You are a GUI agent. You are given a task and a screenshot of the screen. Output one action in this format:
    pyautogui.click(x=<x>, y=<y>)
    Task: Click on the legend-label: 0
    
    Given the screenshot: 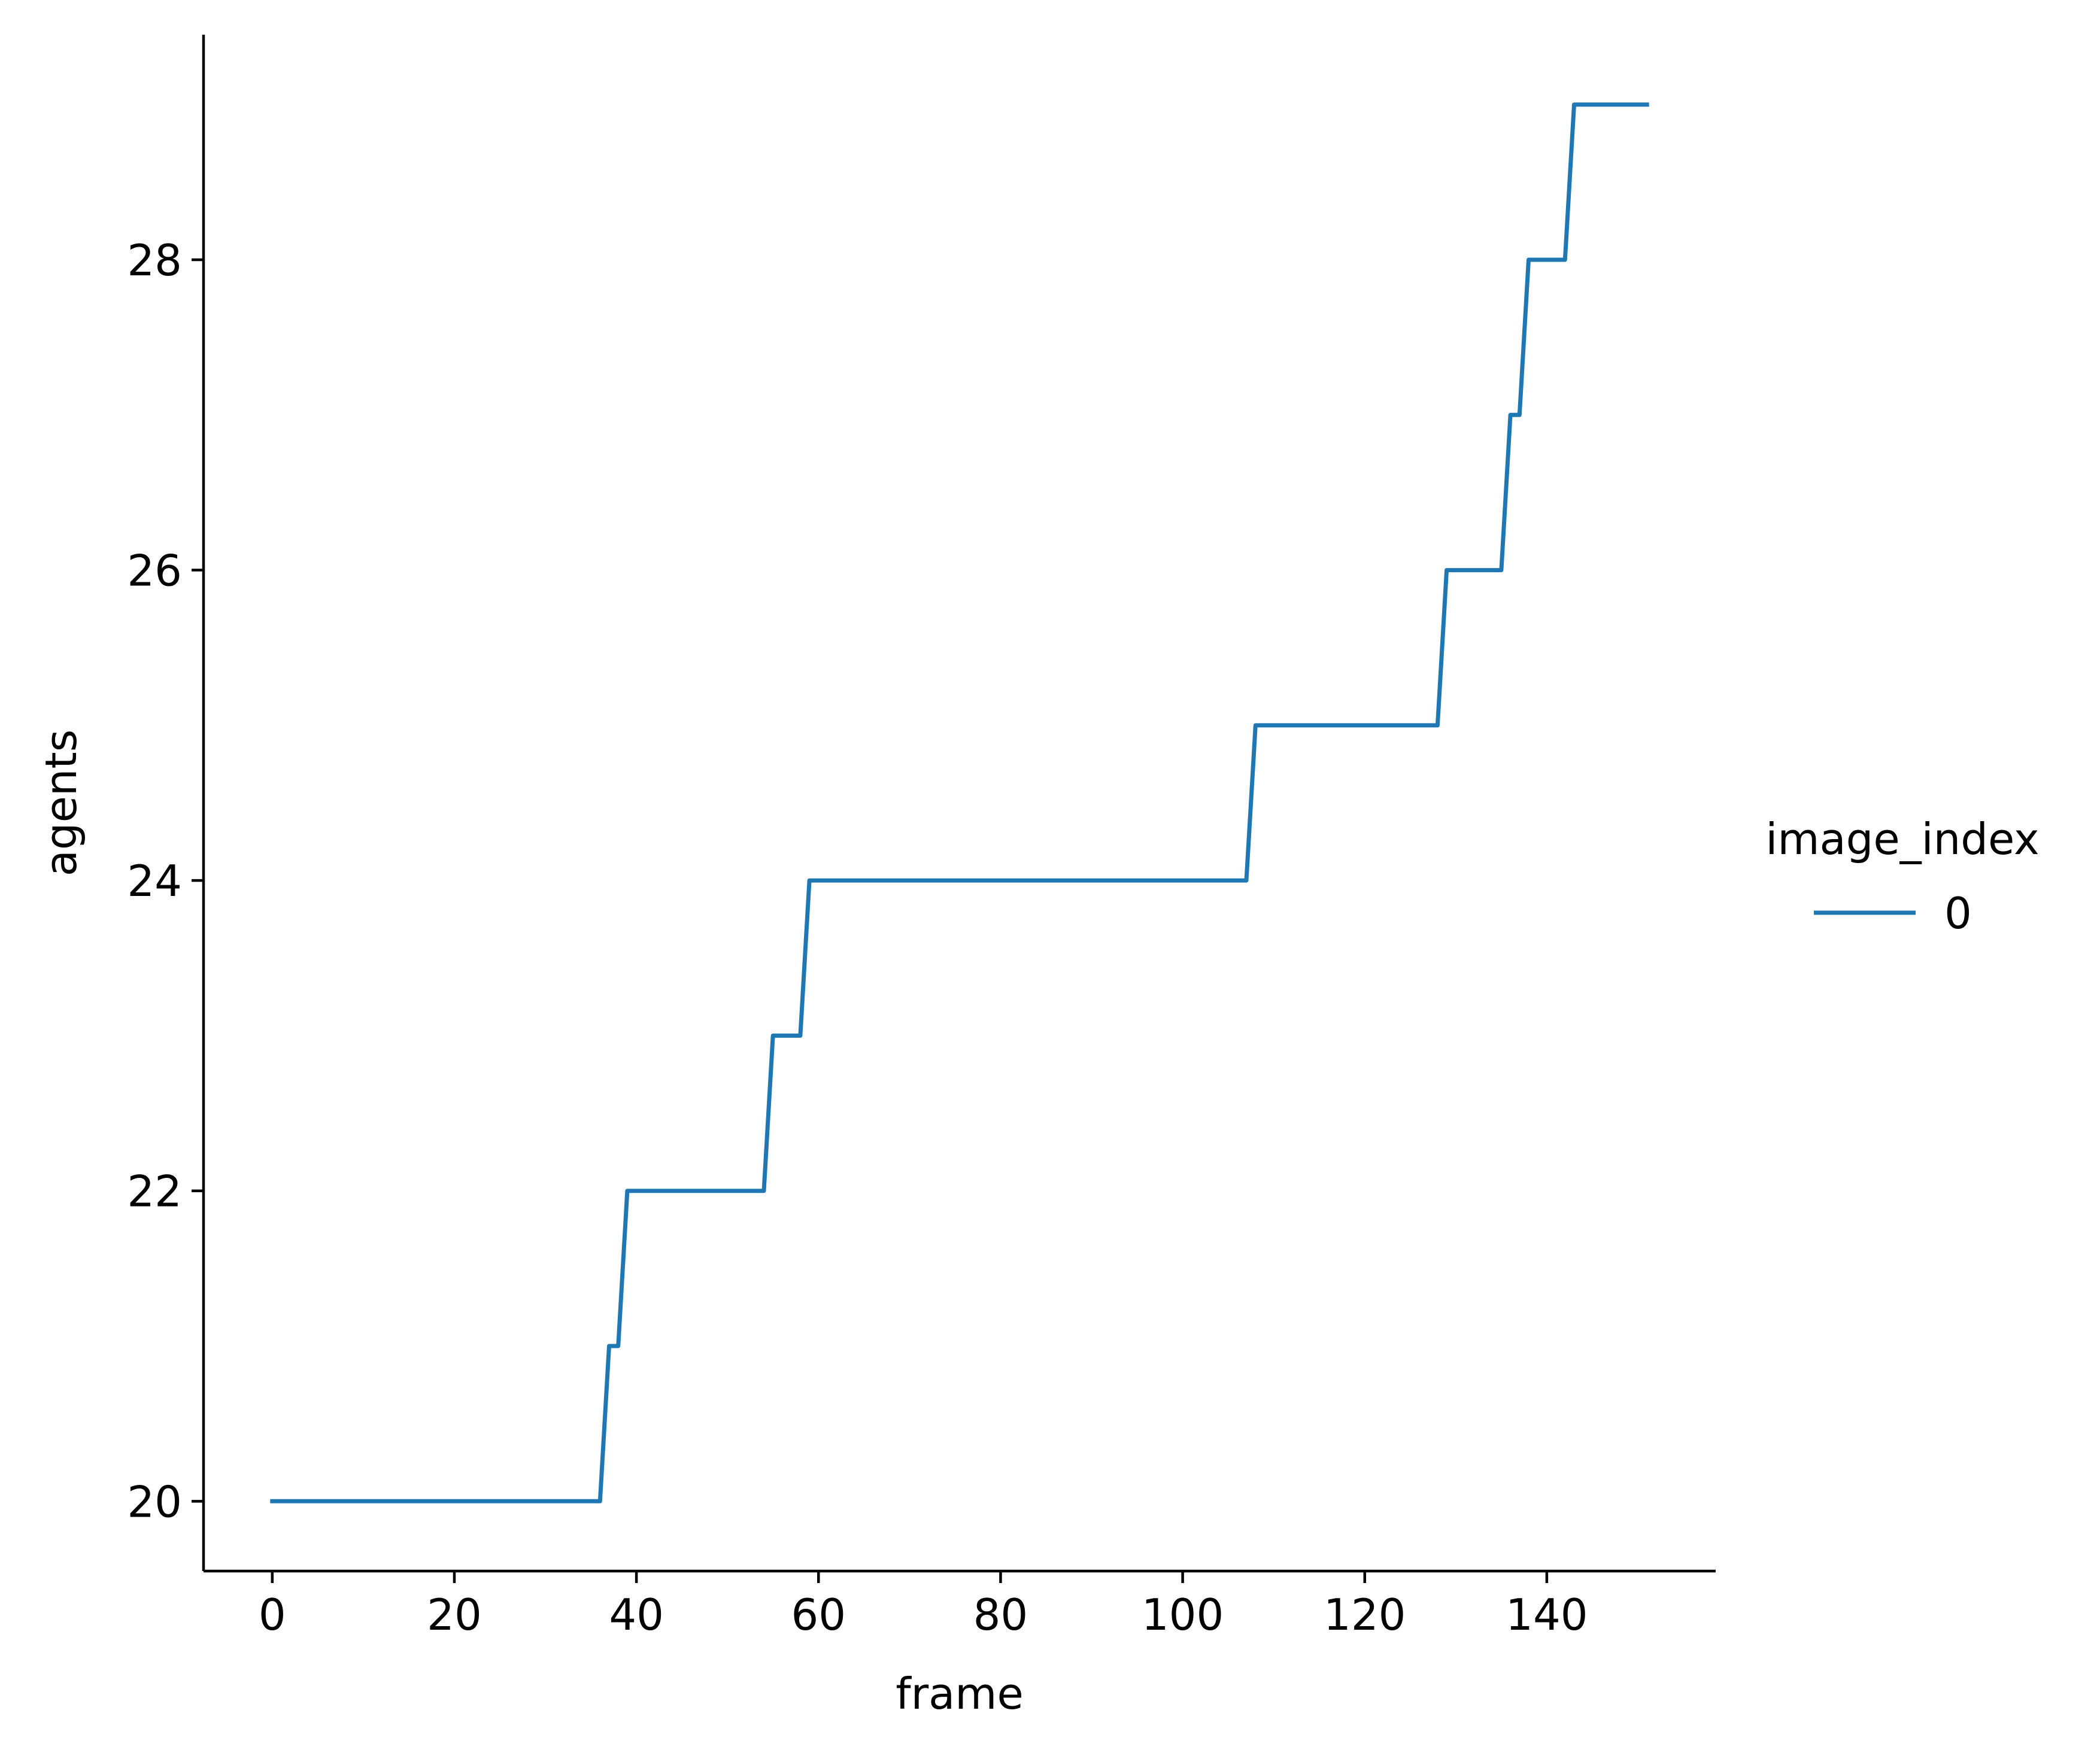 What is the action you would take?
    pyautogui.click(x=1958, y=913)
    